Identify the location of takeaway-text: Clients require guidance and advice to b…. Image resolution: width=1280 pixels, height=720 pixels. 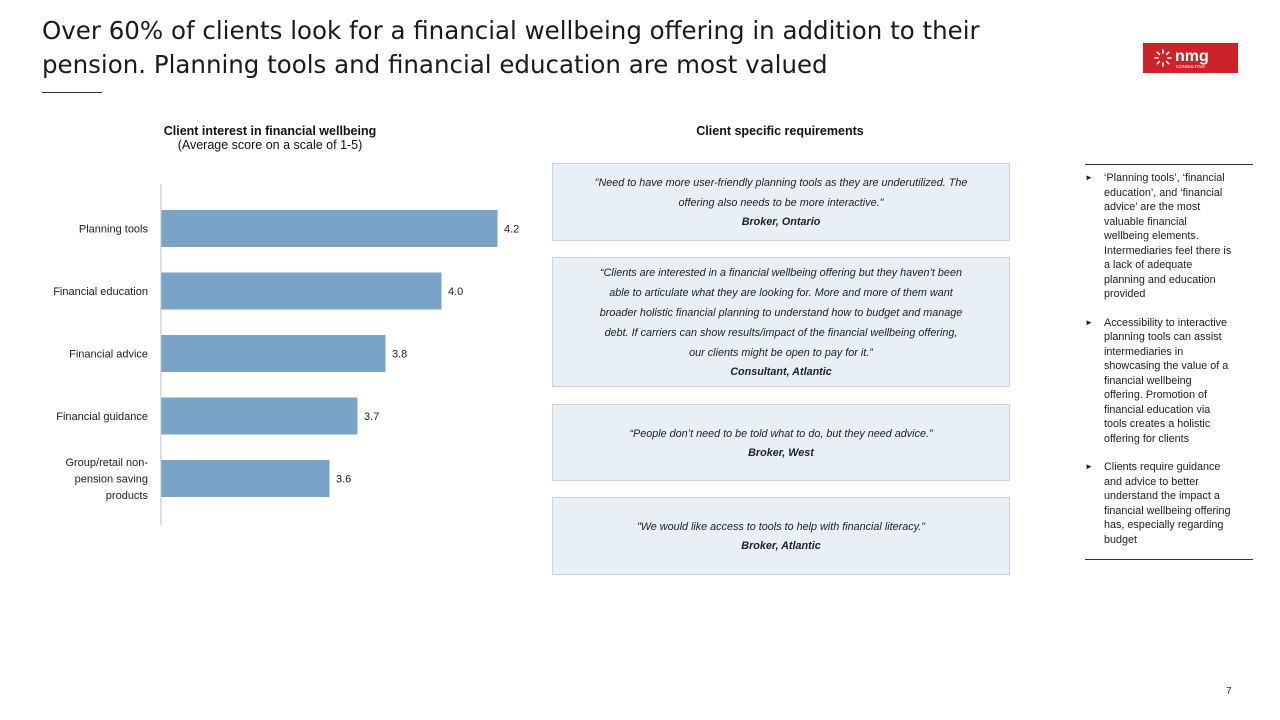
(1178, 503).